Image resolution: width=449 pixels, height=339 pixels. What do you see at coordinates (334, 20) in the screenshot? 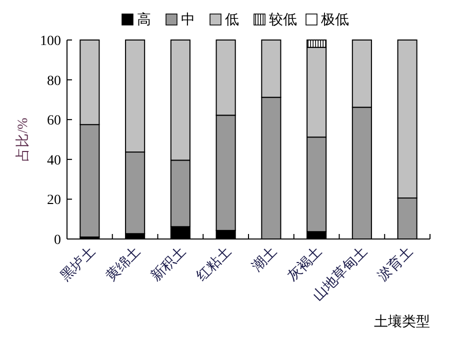
I see `legend-label: 极低` at bounding box center [334, 20].